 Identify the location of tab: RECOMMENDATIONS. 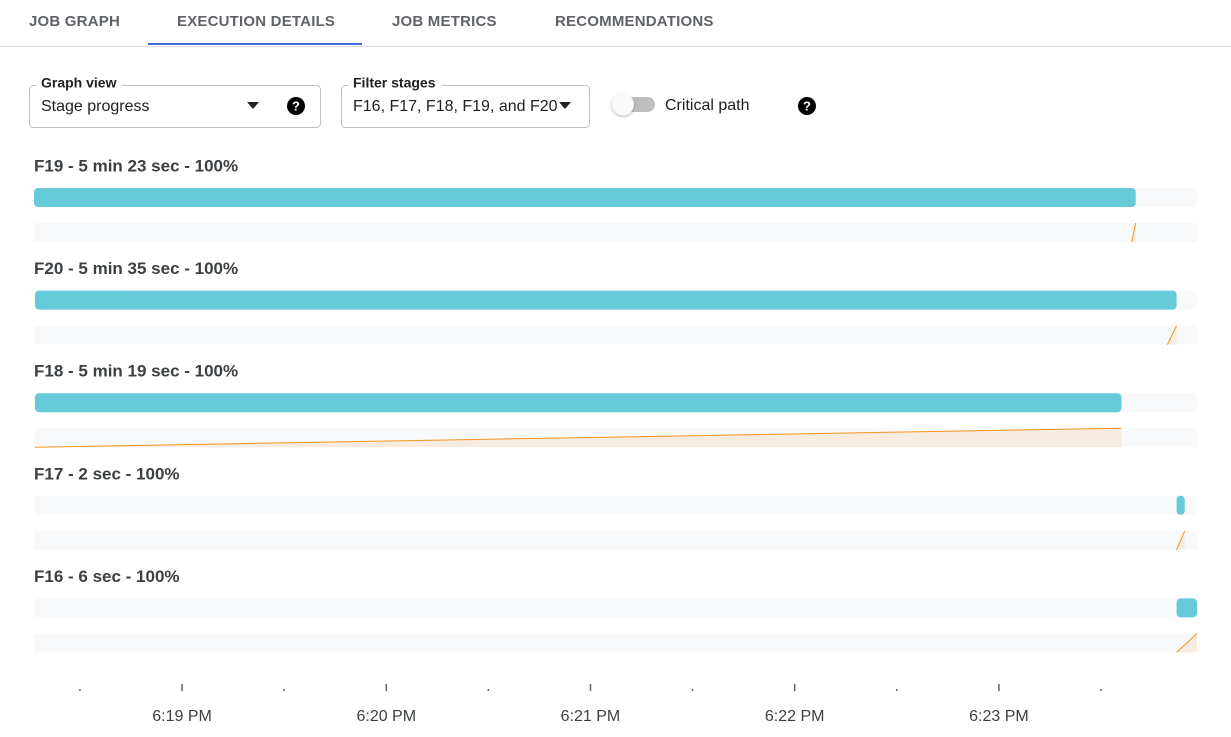
(634, 21).